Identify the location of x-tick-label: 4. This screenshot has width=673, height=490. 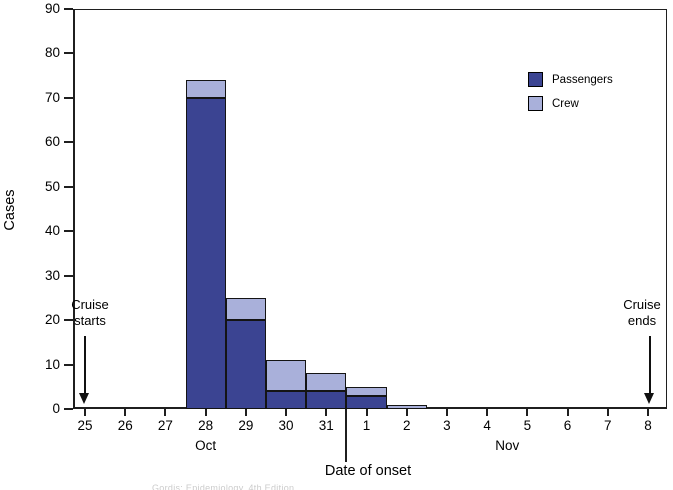
(487, 425).